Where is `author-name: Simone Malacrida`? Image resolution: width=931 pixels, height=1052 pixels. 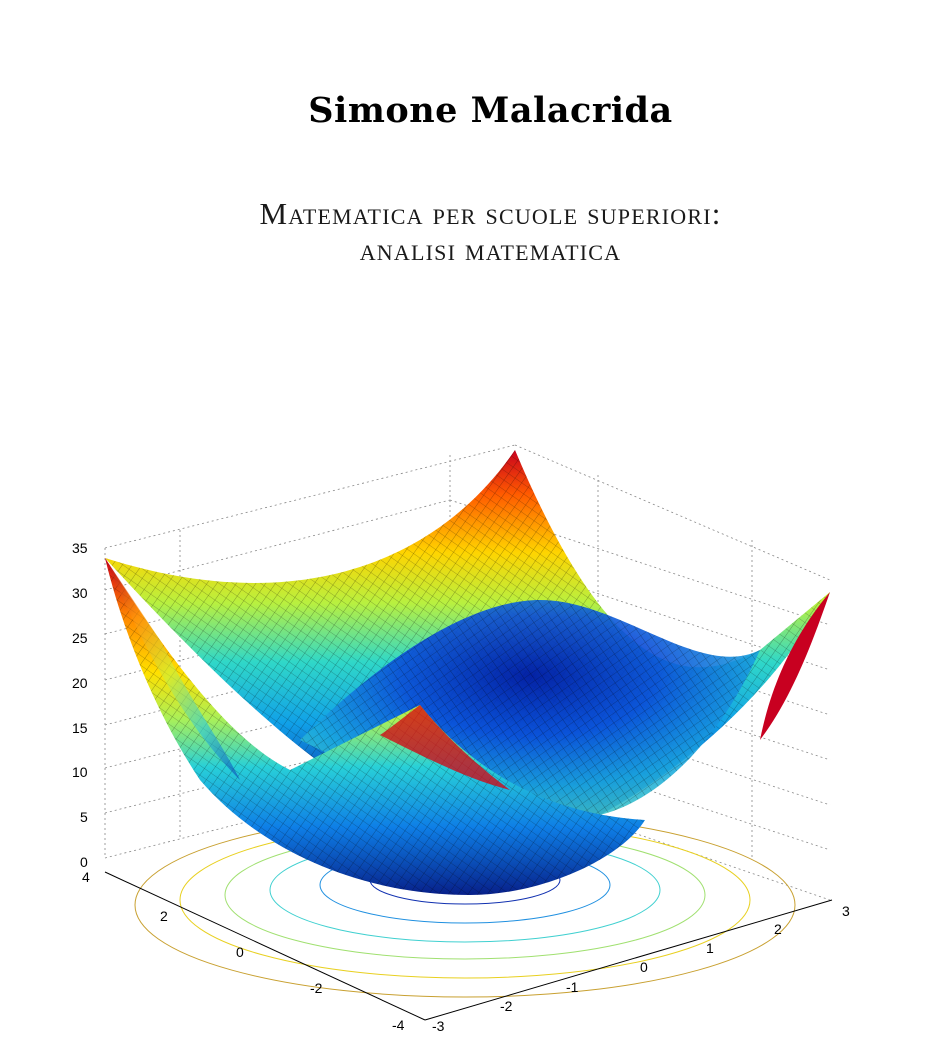 author-name: Simone Malacrida is located at coordinates (490, 110).